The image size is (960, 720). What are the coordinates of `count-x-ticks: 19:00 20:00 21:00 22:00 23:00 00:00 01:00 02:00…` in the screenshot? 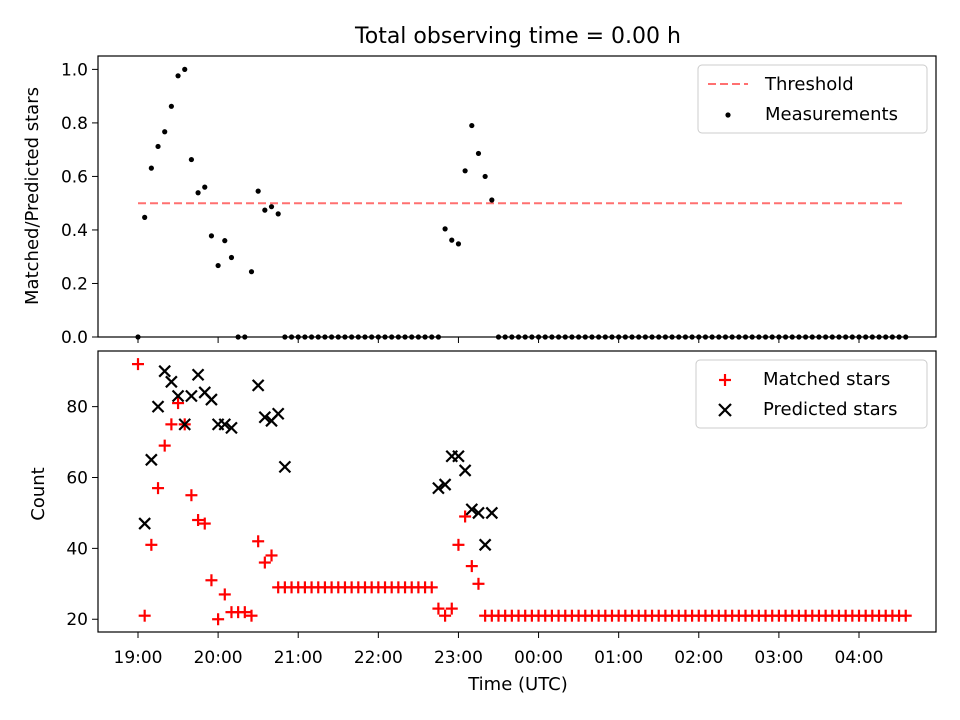 It's located at (499, 650).